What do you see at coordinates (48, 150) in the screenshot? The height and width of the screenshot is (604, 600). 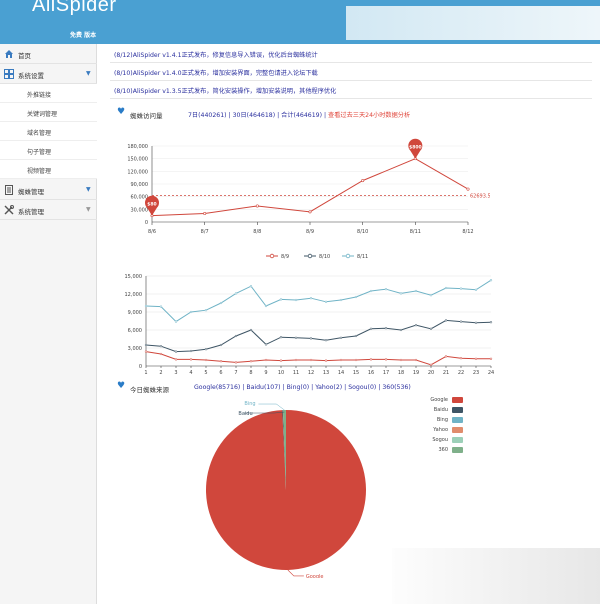 I see `sidebar-subitem-sentences: 句子管理` at bounding box center [48, 150].